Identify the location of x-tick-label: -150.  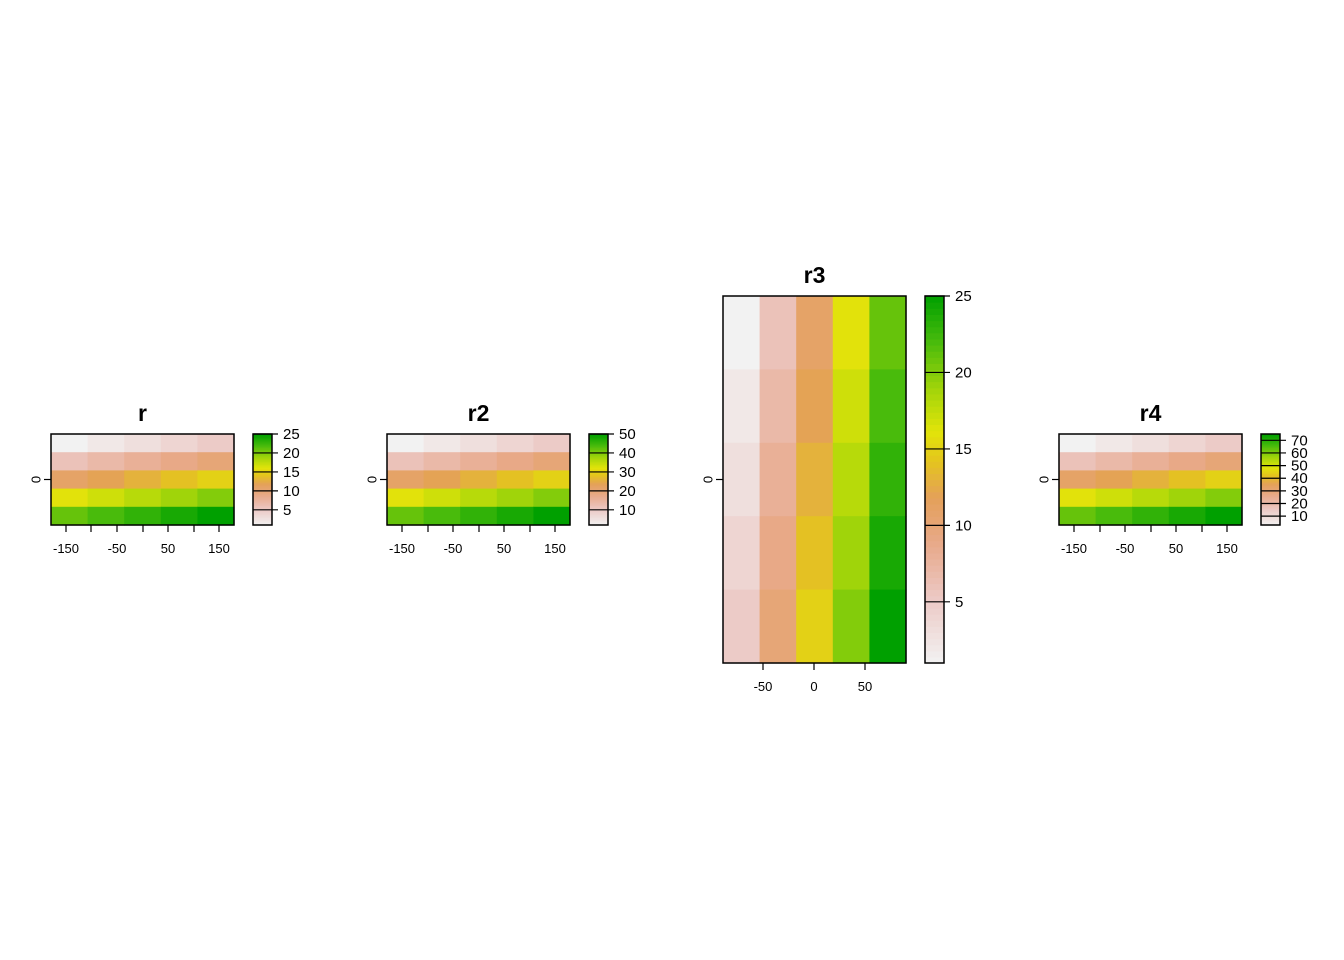
(402, 548).